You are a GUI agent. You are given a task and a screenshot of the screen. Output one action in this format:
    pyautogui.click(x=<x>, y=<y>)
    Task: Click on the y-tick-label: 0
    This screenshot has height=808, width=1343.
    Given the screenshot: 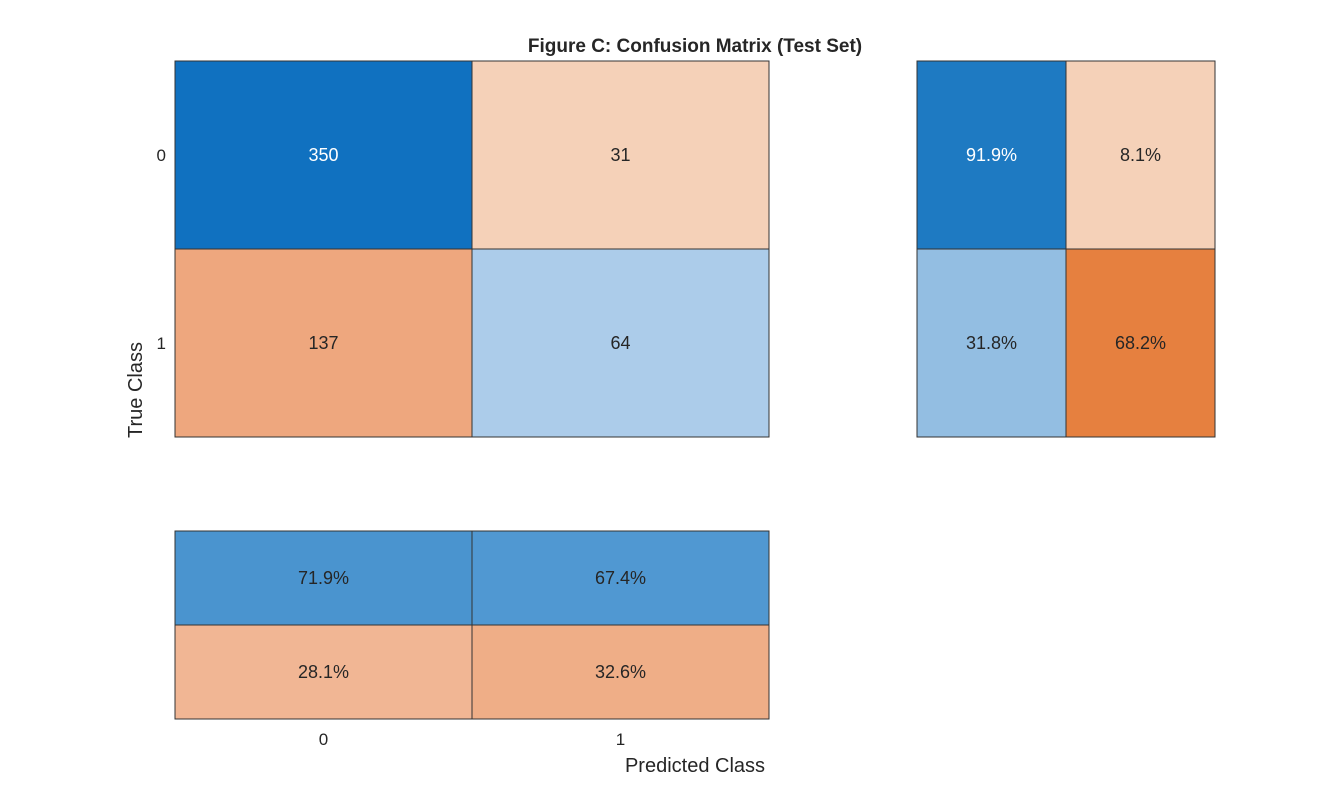 What is the action you would take?
    pyautogui.click(x=161, y=155)
    